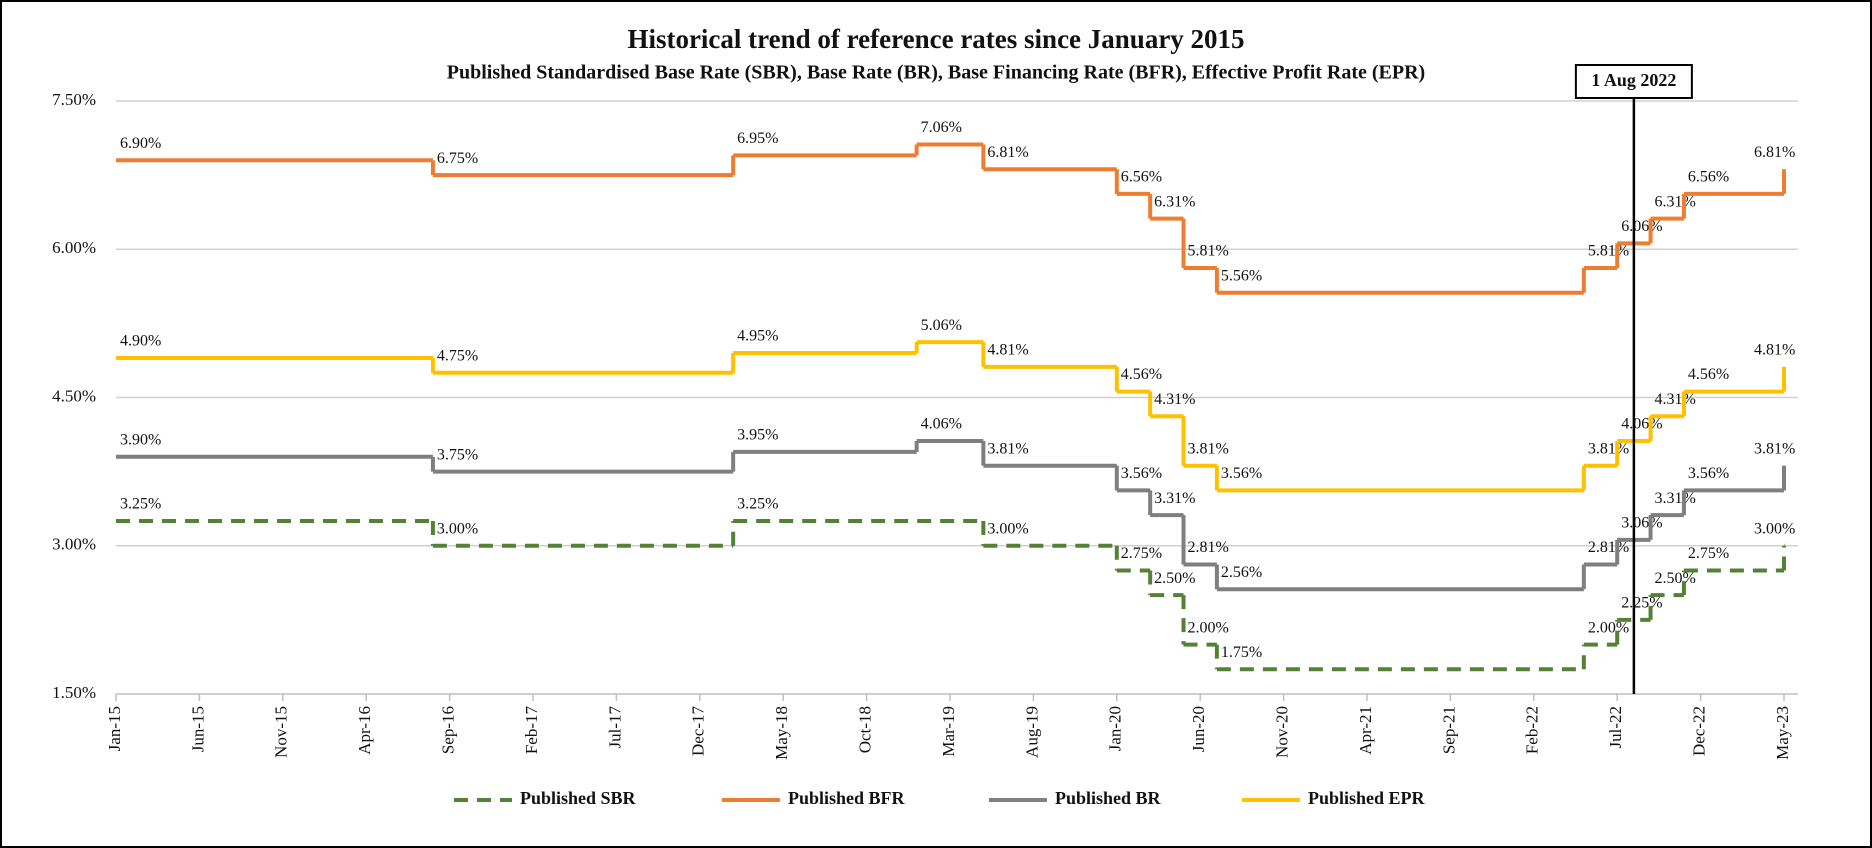  I want to click on data-label: 6.75%, so click(457, 158).